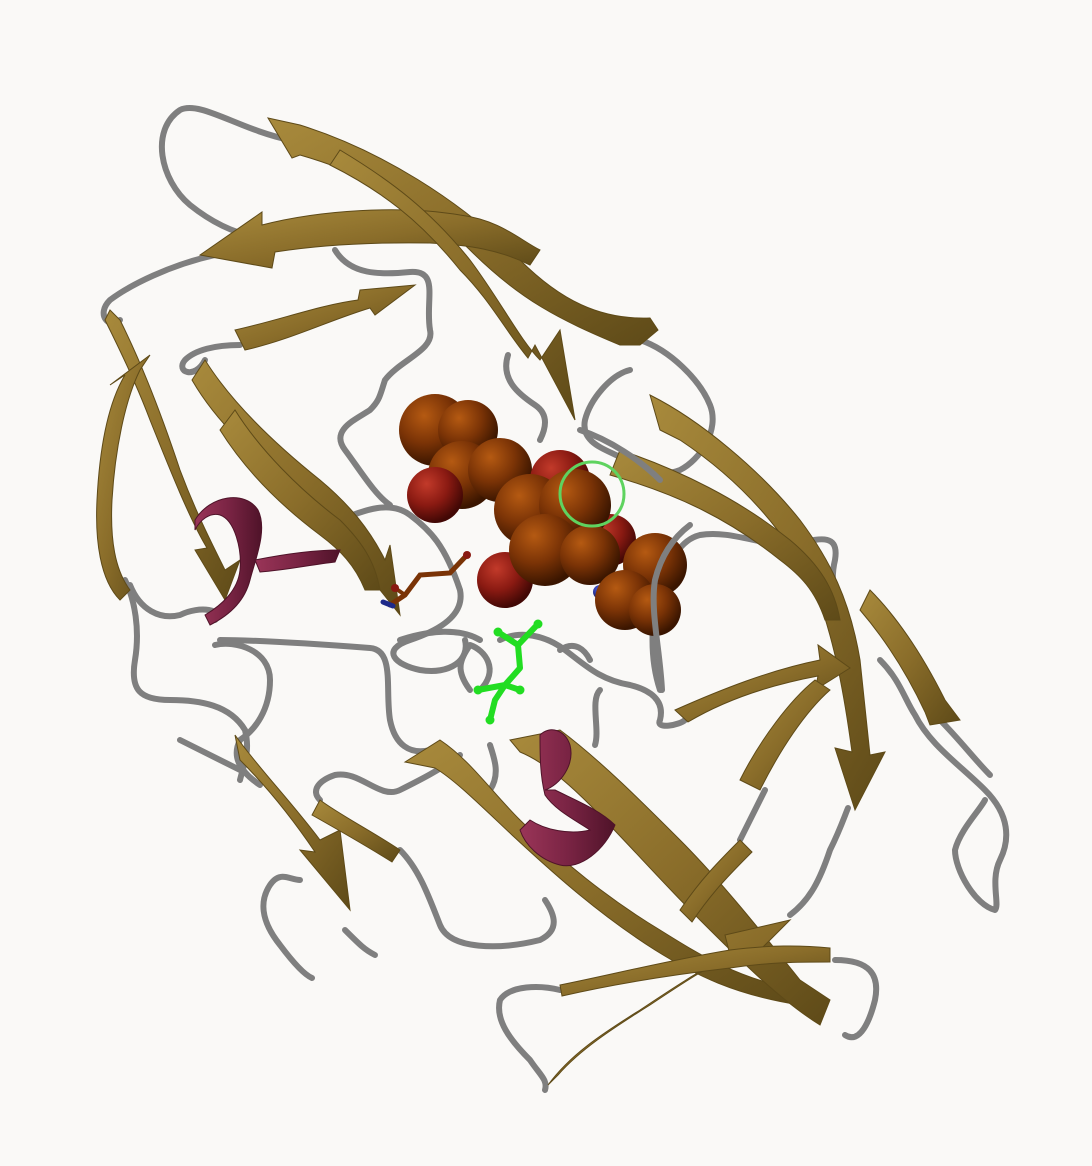  I want to click on ligand-spacefill, so click(543, 515).